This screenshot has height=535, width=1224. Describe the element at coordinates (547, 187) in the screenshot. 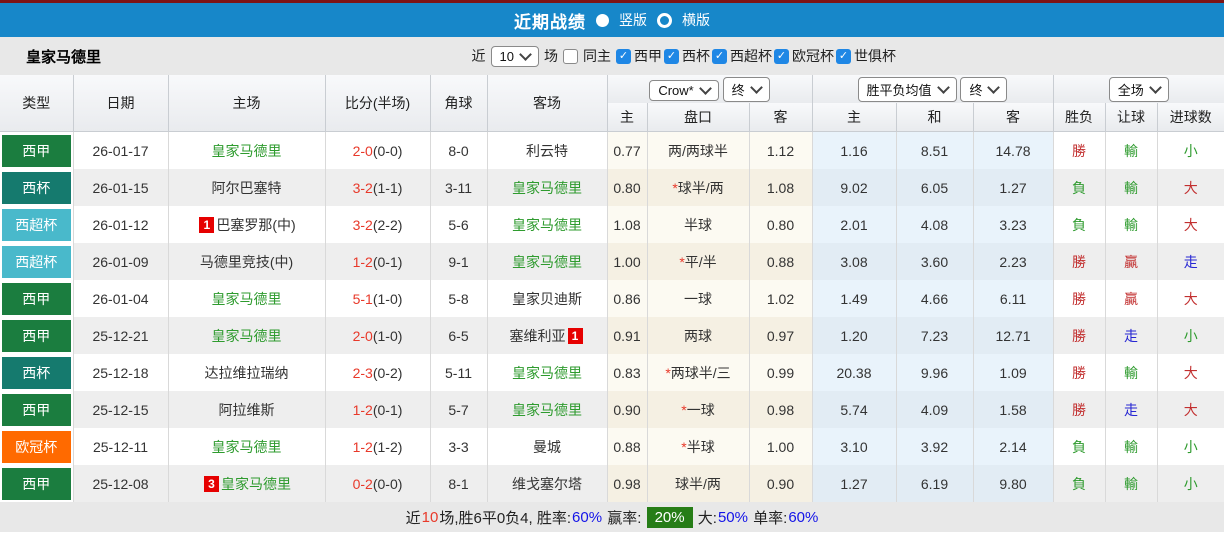

I see `team-name-text: 皇家马德里` at that location.